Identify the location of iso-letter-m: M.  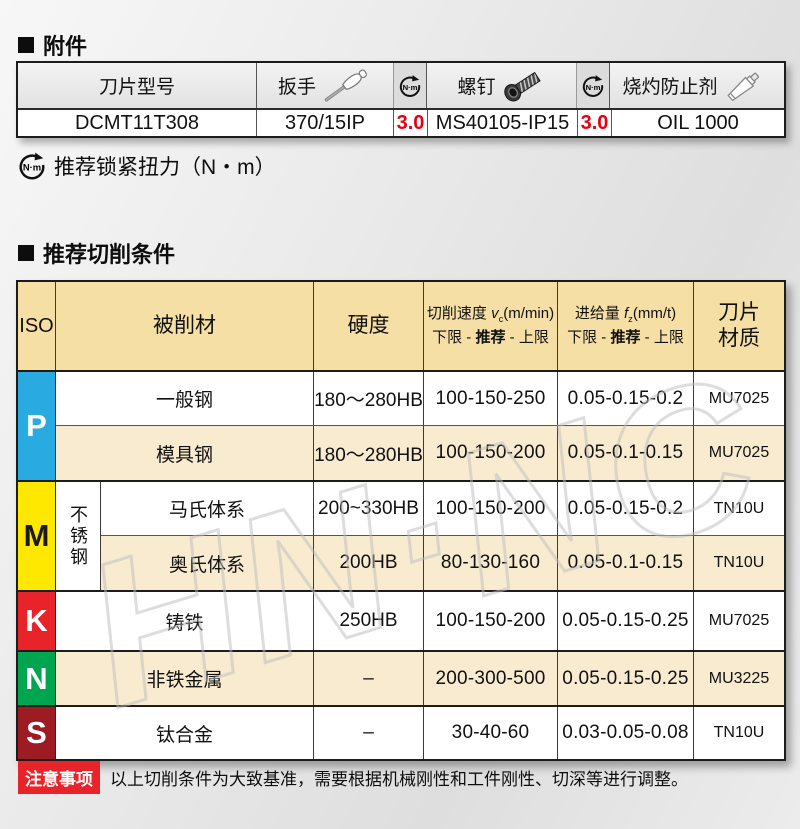
(37, 536).